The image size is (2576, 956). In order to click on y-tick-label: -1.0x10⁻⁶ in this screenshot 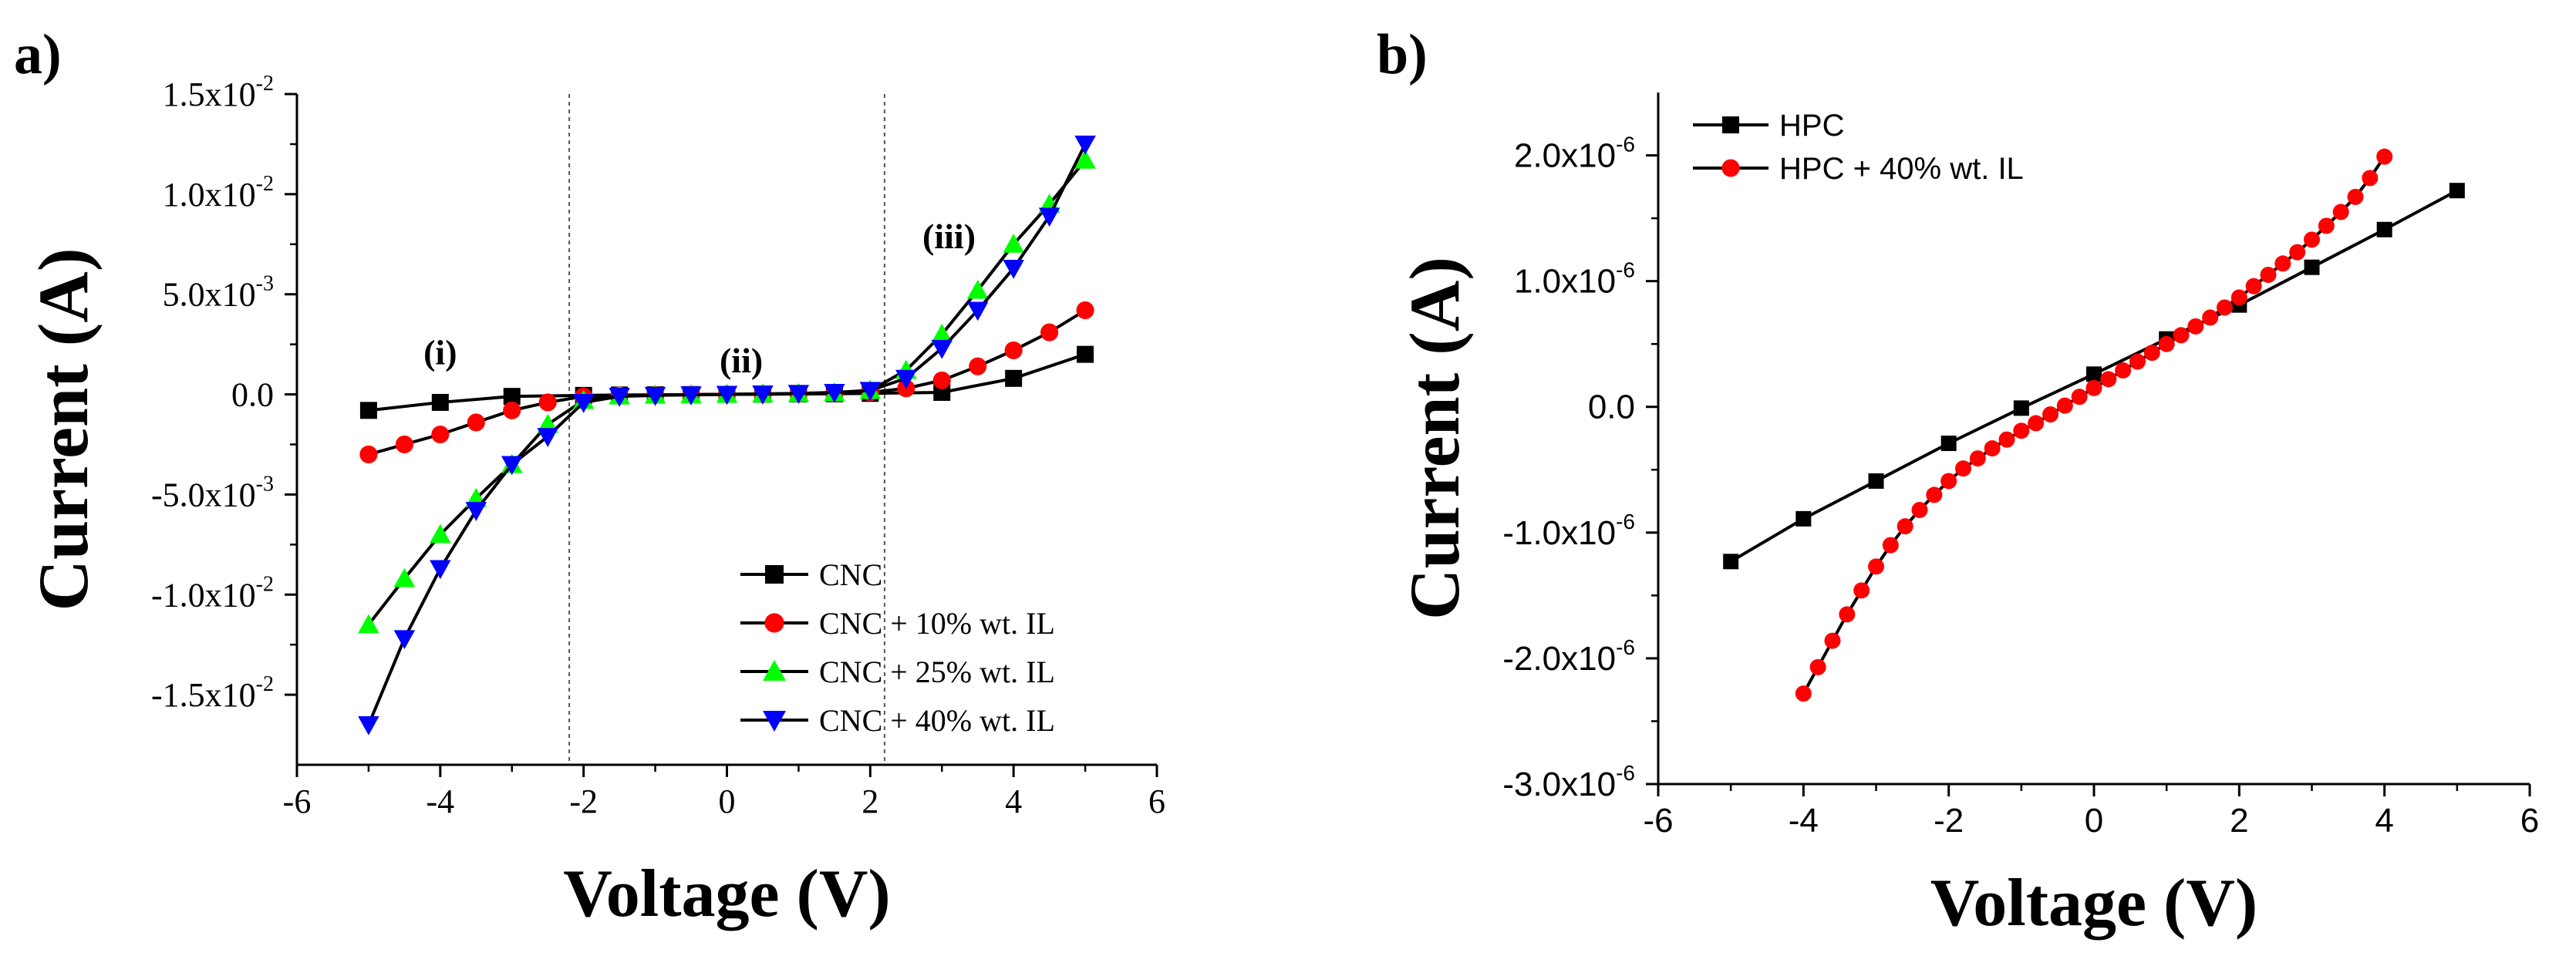, I will do `click(1568, 531)`.